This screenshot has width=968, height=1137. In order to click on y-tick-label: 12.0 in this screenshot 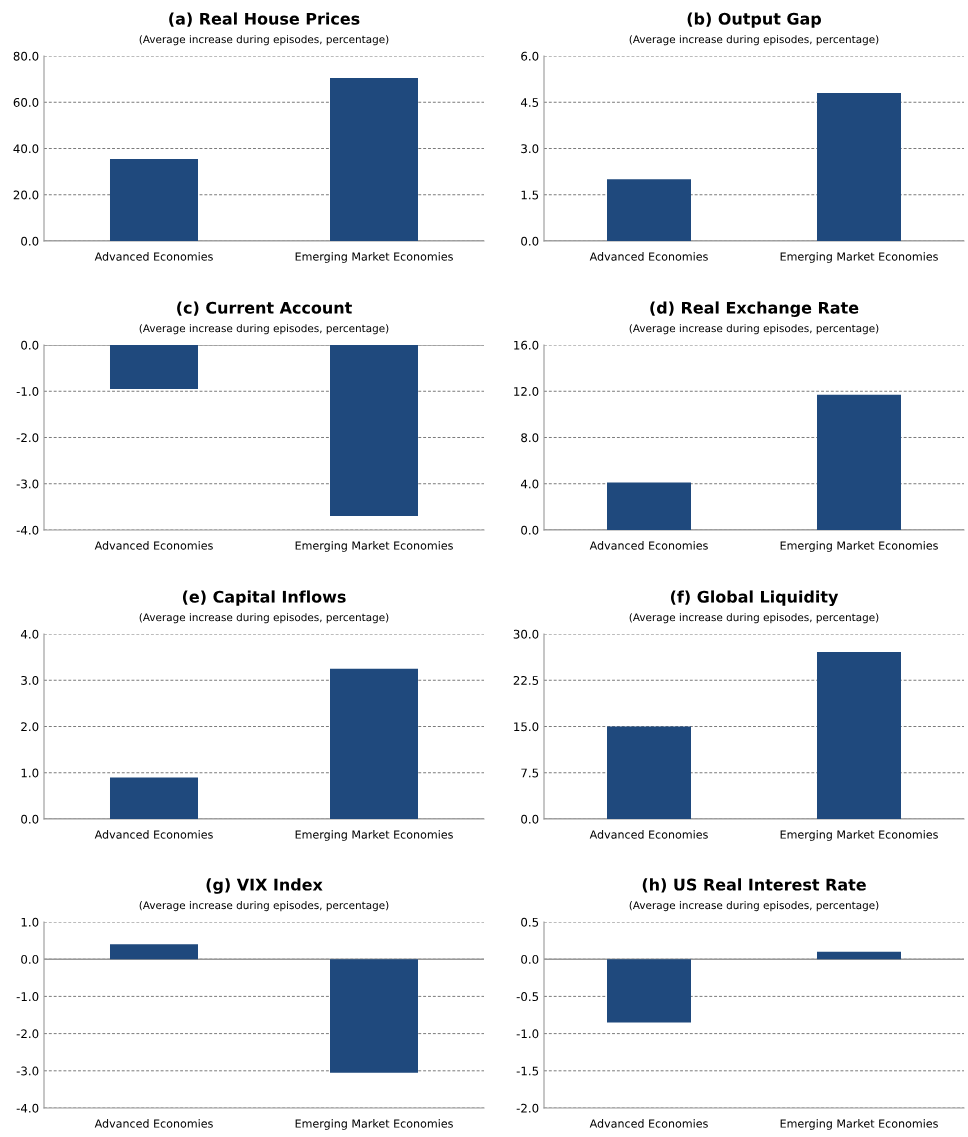, I will do `click(526, 391)`.